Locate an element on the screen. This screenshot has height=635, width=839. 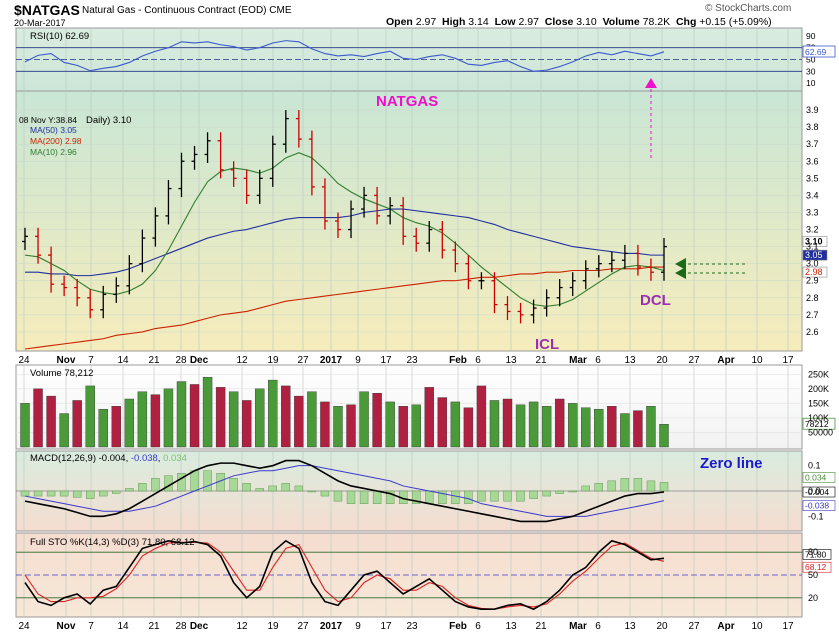
price-tick-label: 3.0 is located at coordinates (812, 264).